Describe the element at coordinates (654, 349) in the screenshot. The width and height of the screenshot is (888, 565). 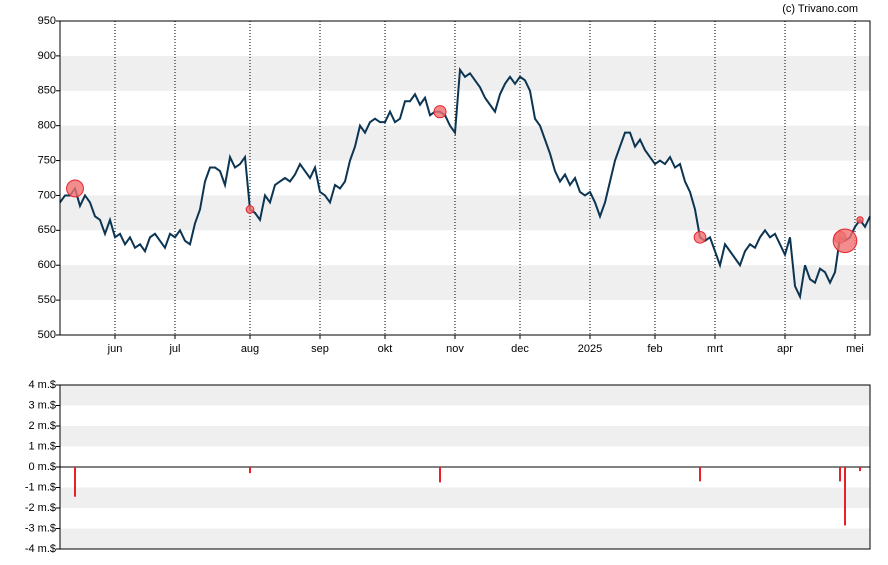
I see `x-tick-label: feb` at that location.